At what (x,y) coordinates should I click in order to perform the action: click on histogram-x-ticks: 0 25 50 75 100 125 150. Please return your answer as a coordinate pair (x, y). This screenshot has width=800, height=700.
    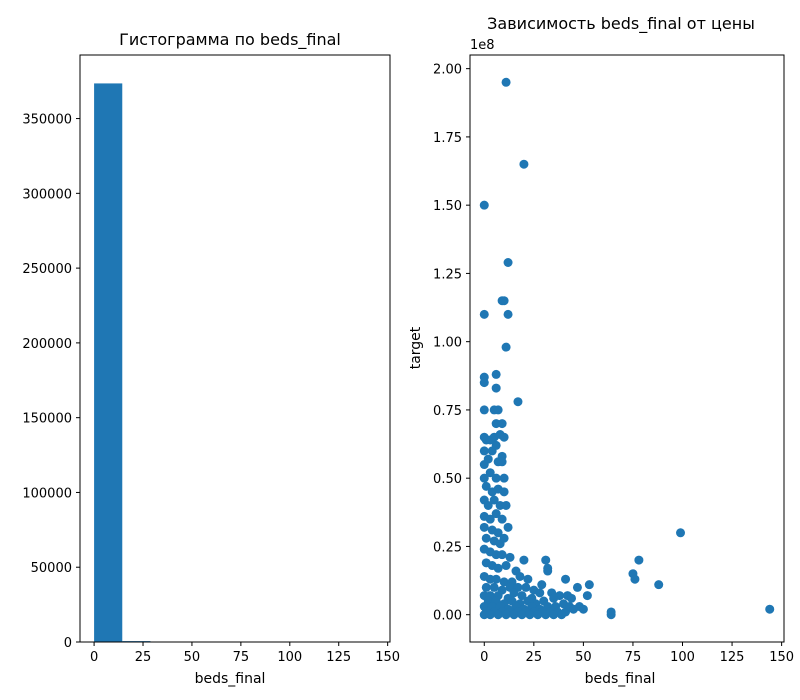
    Looking at the image, I should click on (245, 653).